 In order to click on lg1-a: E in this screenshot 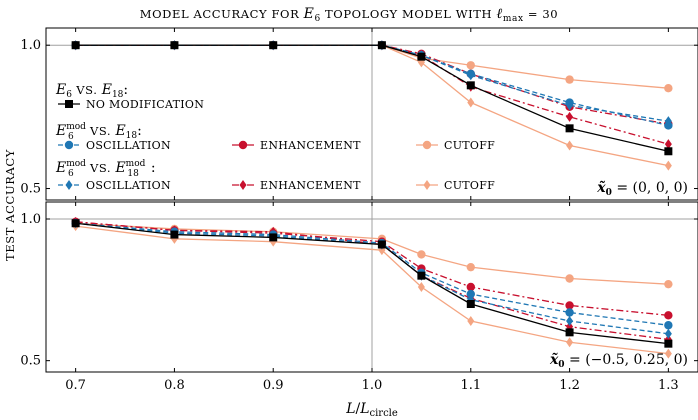, I will do `click(60, 90)`.